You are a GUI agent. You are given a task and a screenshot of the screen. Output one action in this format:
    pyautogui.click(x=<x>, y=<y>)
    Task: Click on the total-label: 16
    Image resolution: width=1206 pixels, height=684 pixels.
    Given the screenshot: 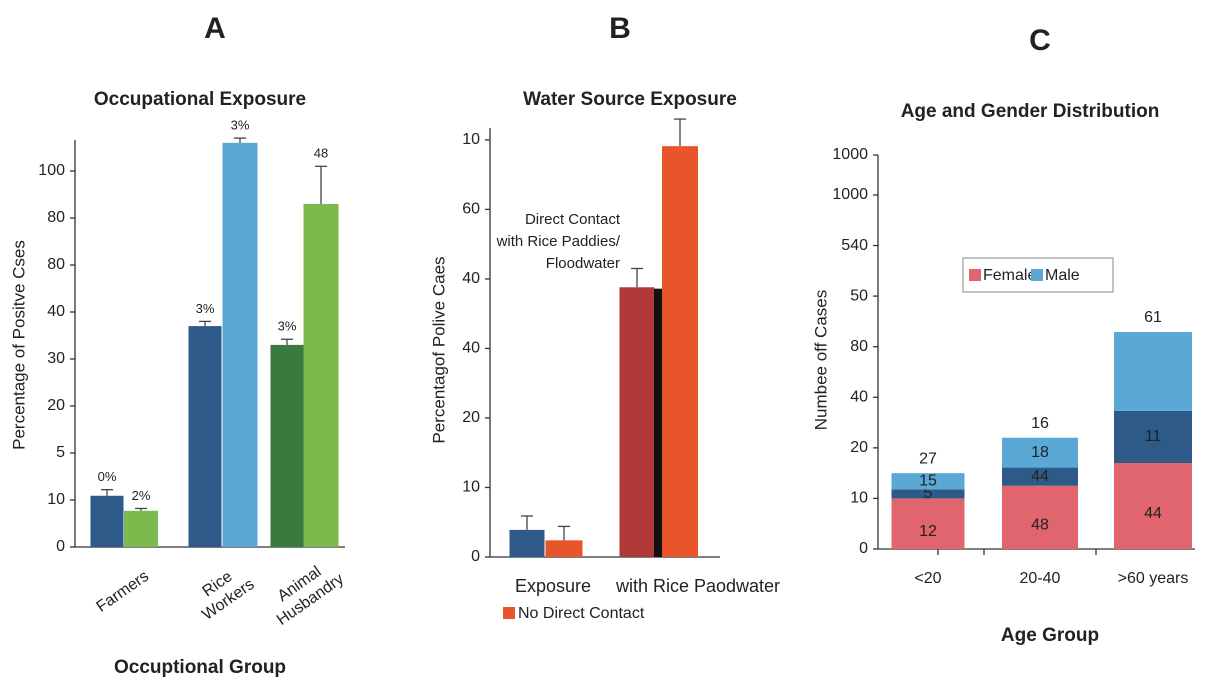 What is the action you would take?
    pyautogui.click(x=1040, y=423)
    